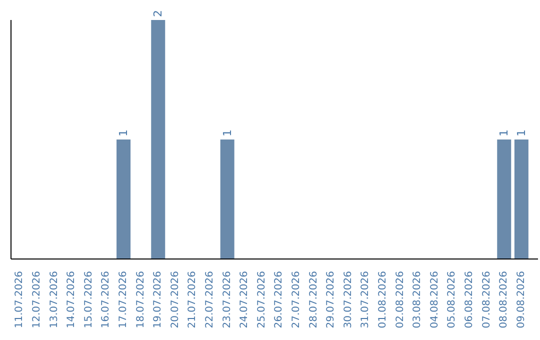 This screenshot has height=340, width=540. I want to click on x-tick-label: 22.07.2026, so click(210, 299).